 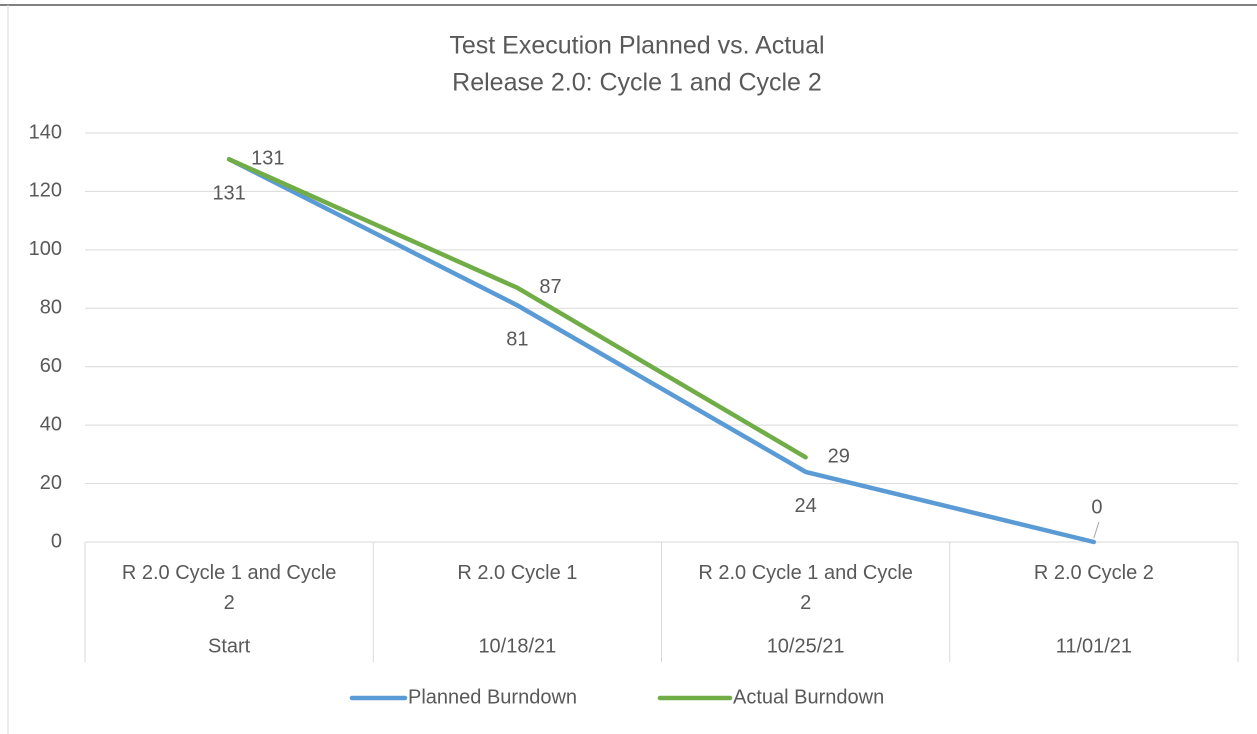 What do you see at coordinates (1096, 507) in the screenshot?
I see `data-label: 0` at bounding box center [1096, 507].